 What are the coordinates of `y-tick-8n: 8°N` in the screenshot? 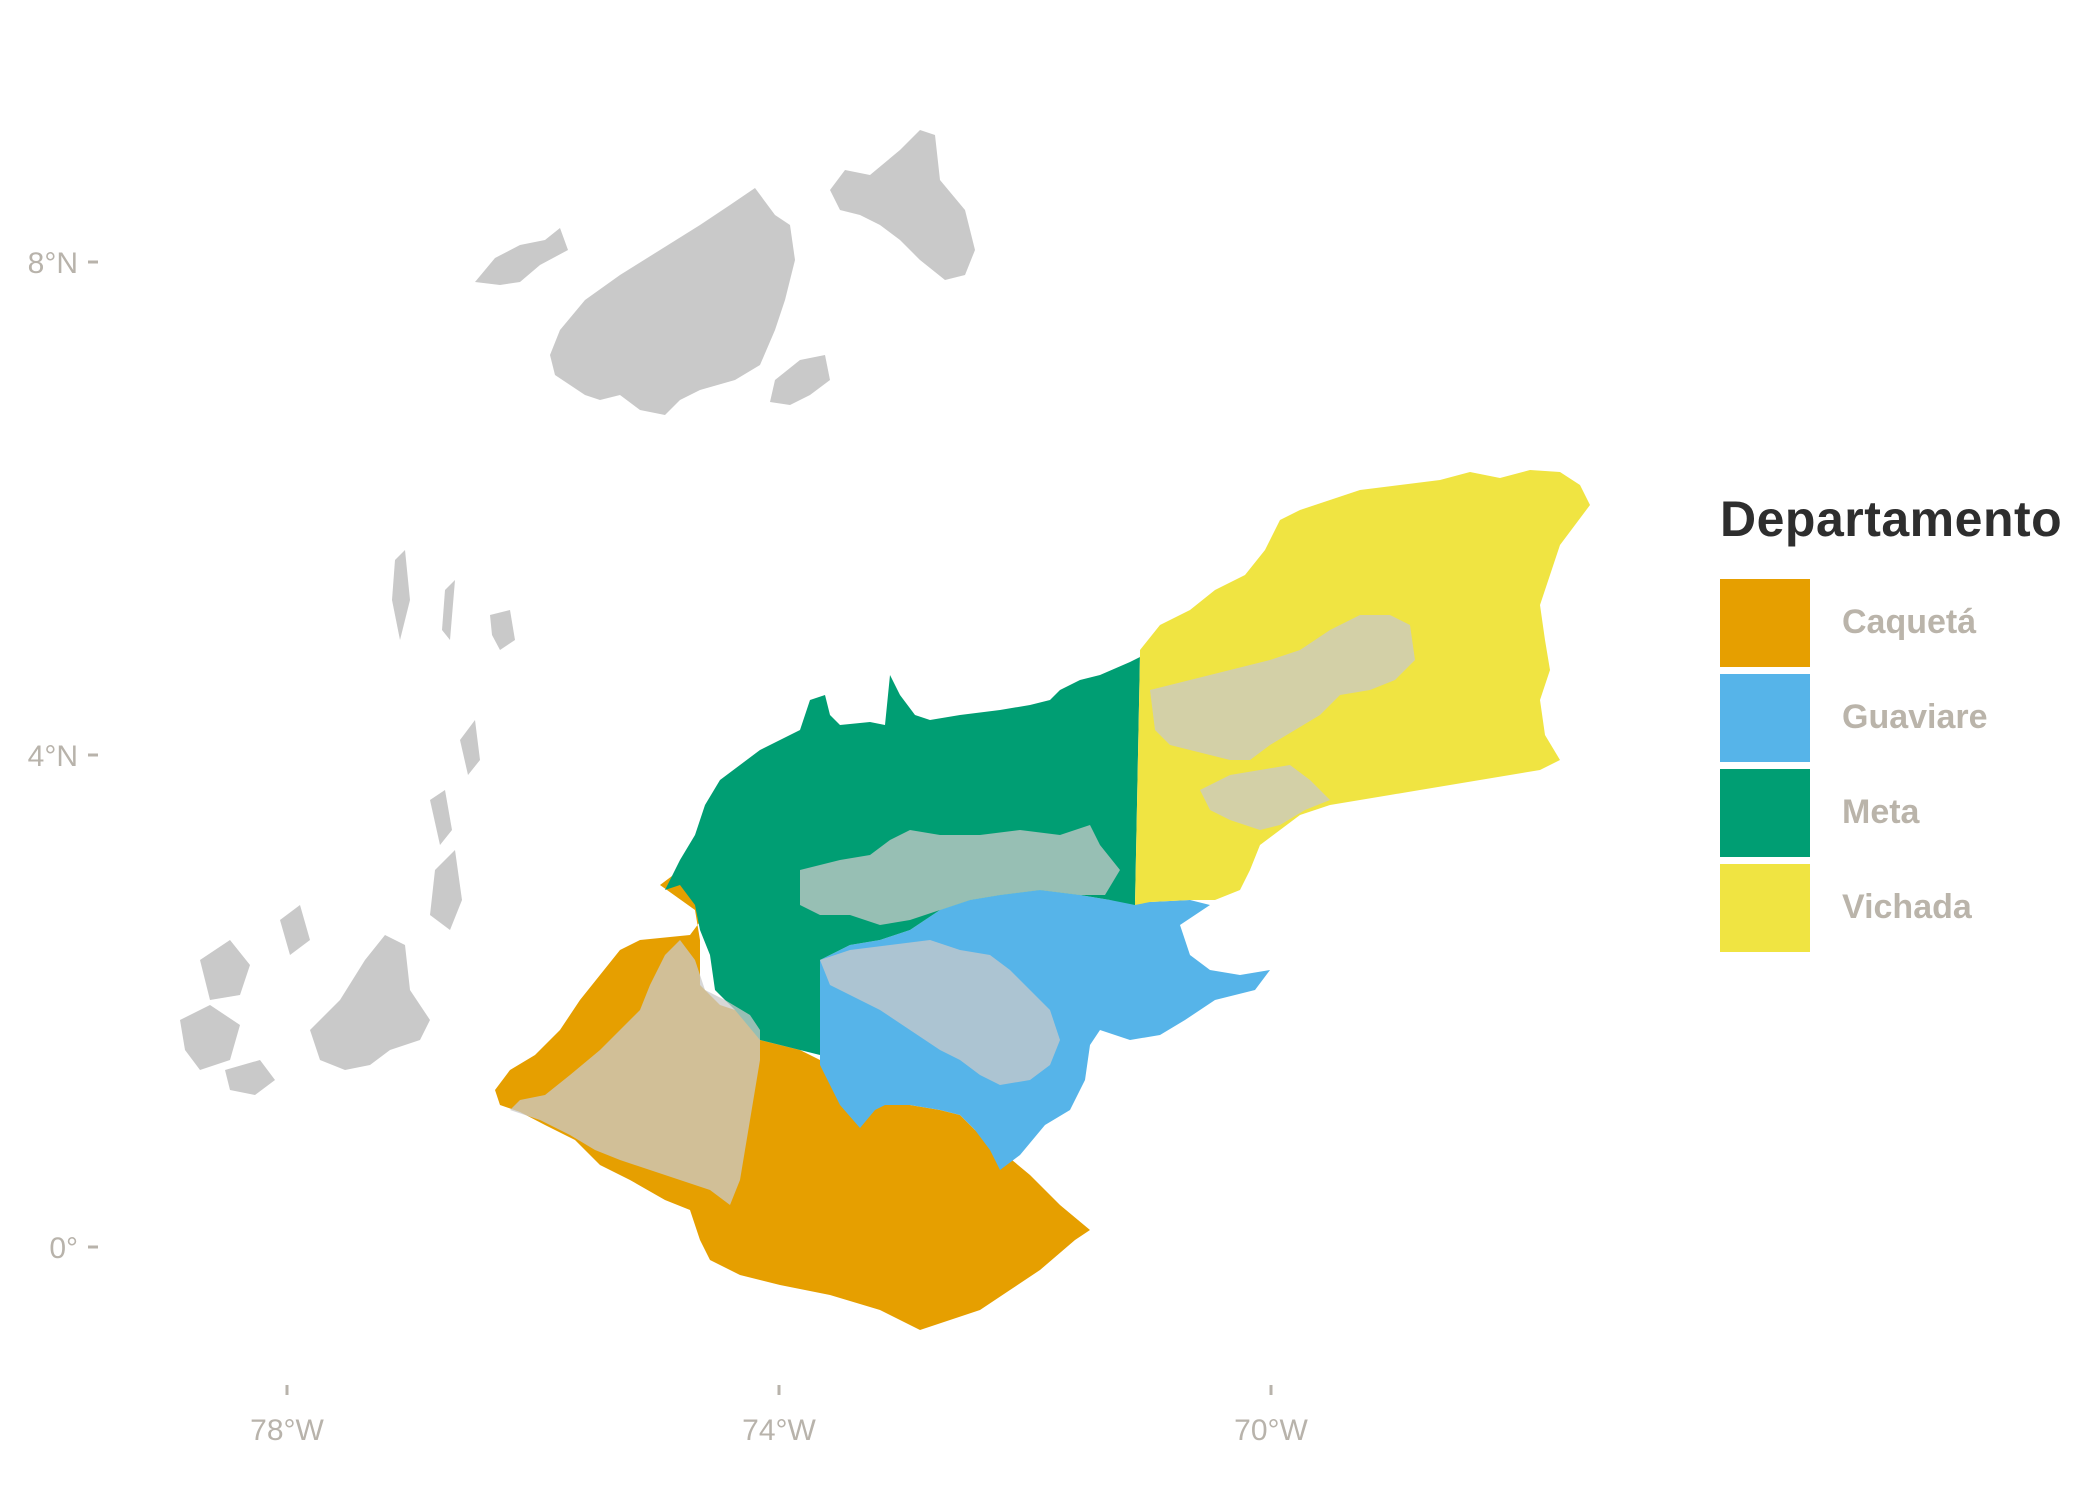 It's located at (63, 263).